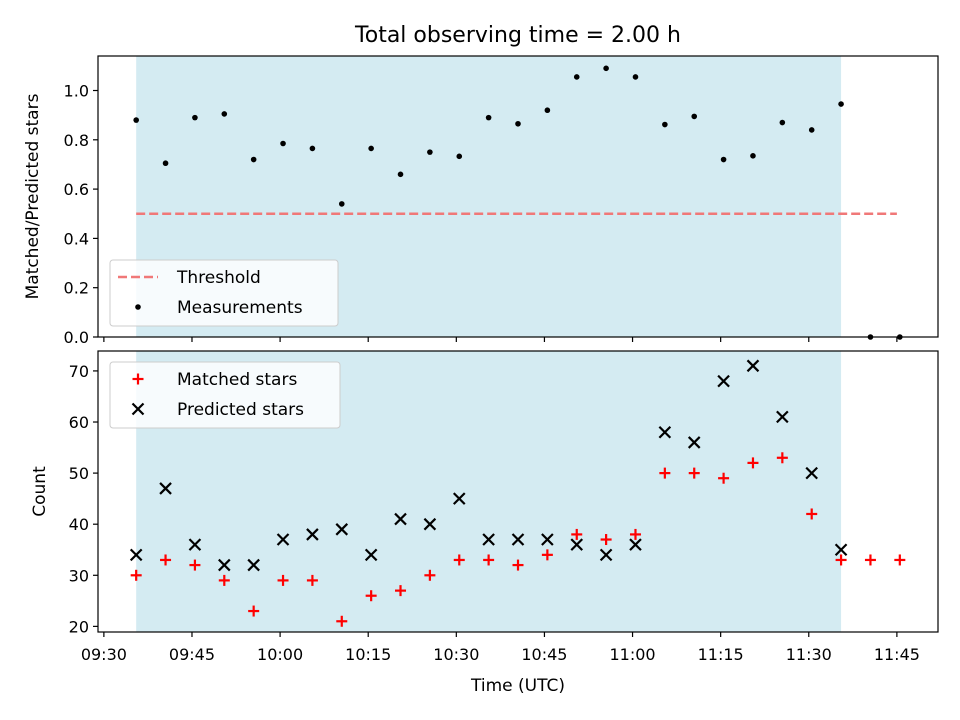 The image size is (960, 720). What do you see at coordinates (79, 524) in the screenshot?
I see `y-tick-label: 40` at bounding box center [79, 524].